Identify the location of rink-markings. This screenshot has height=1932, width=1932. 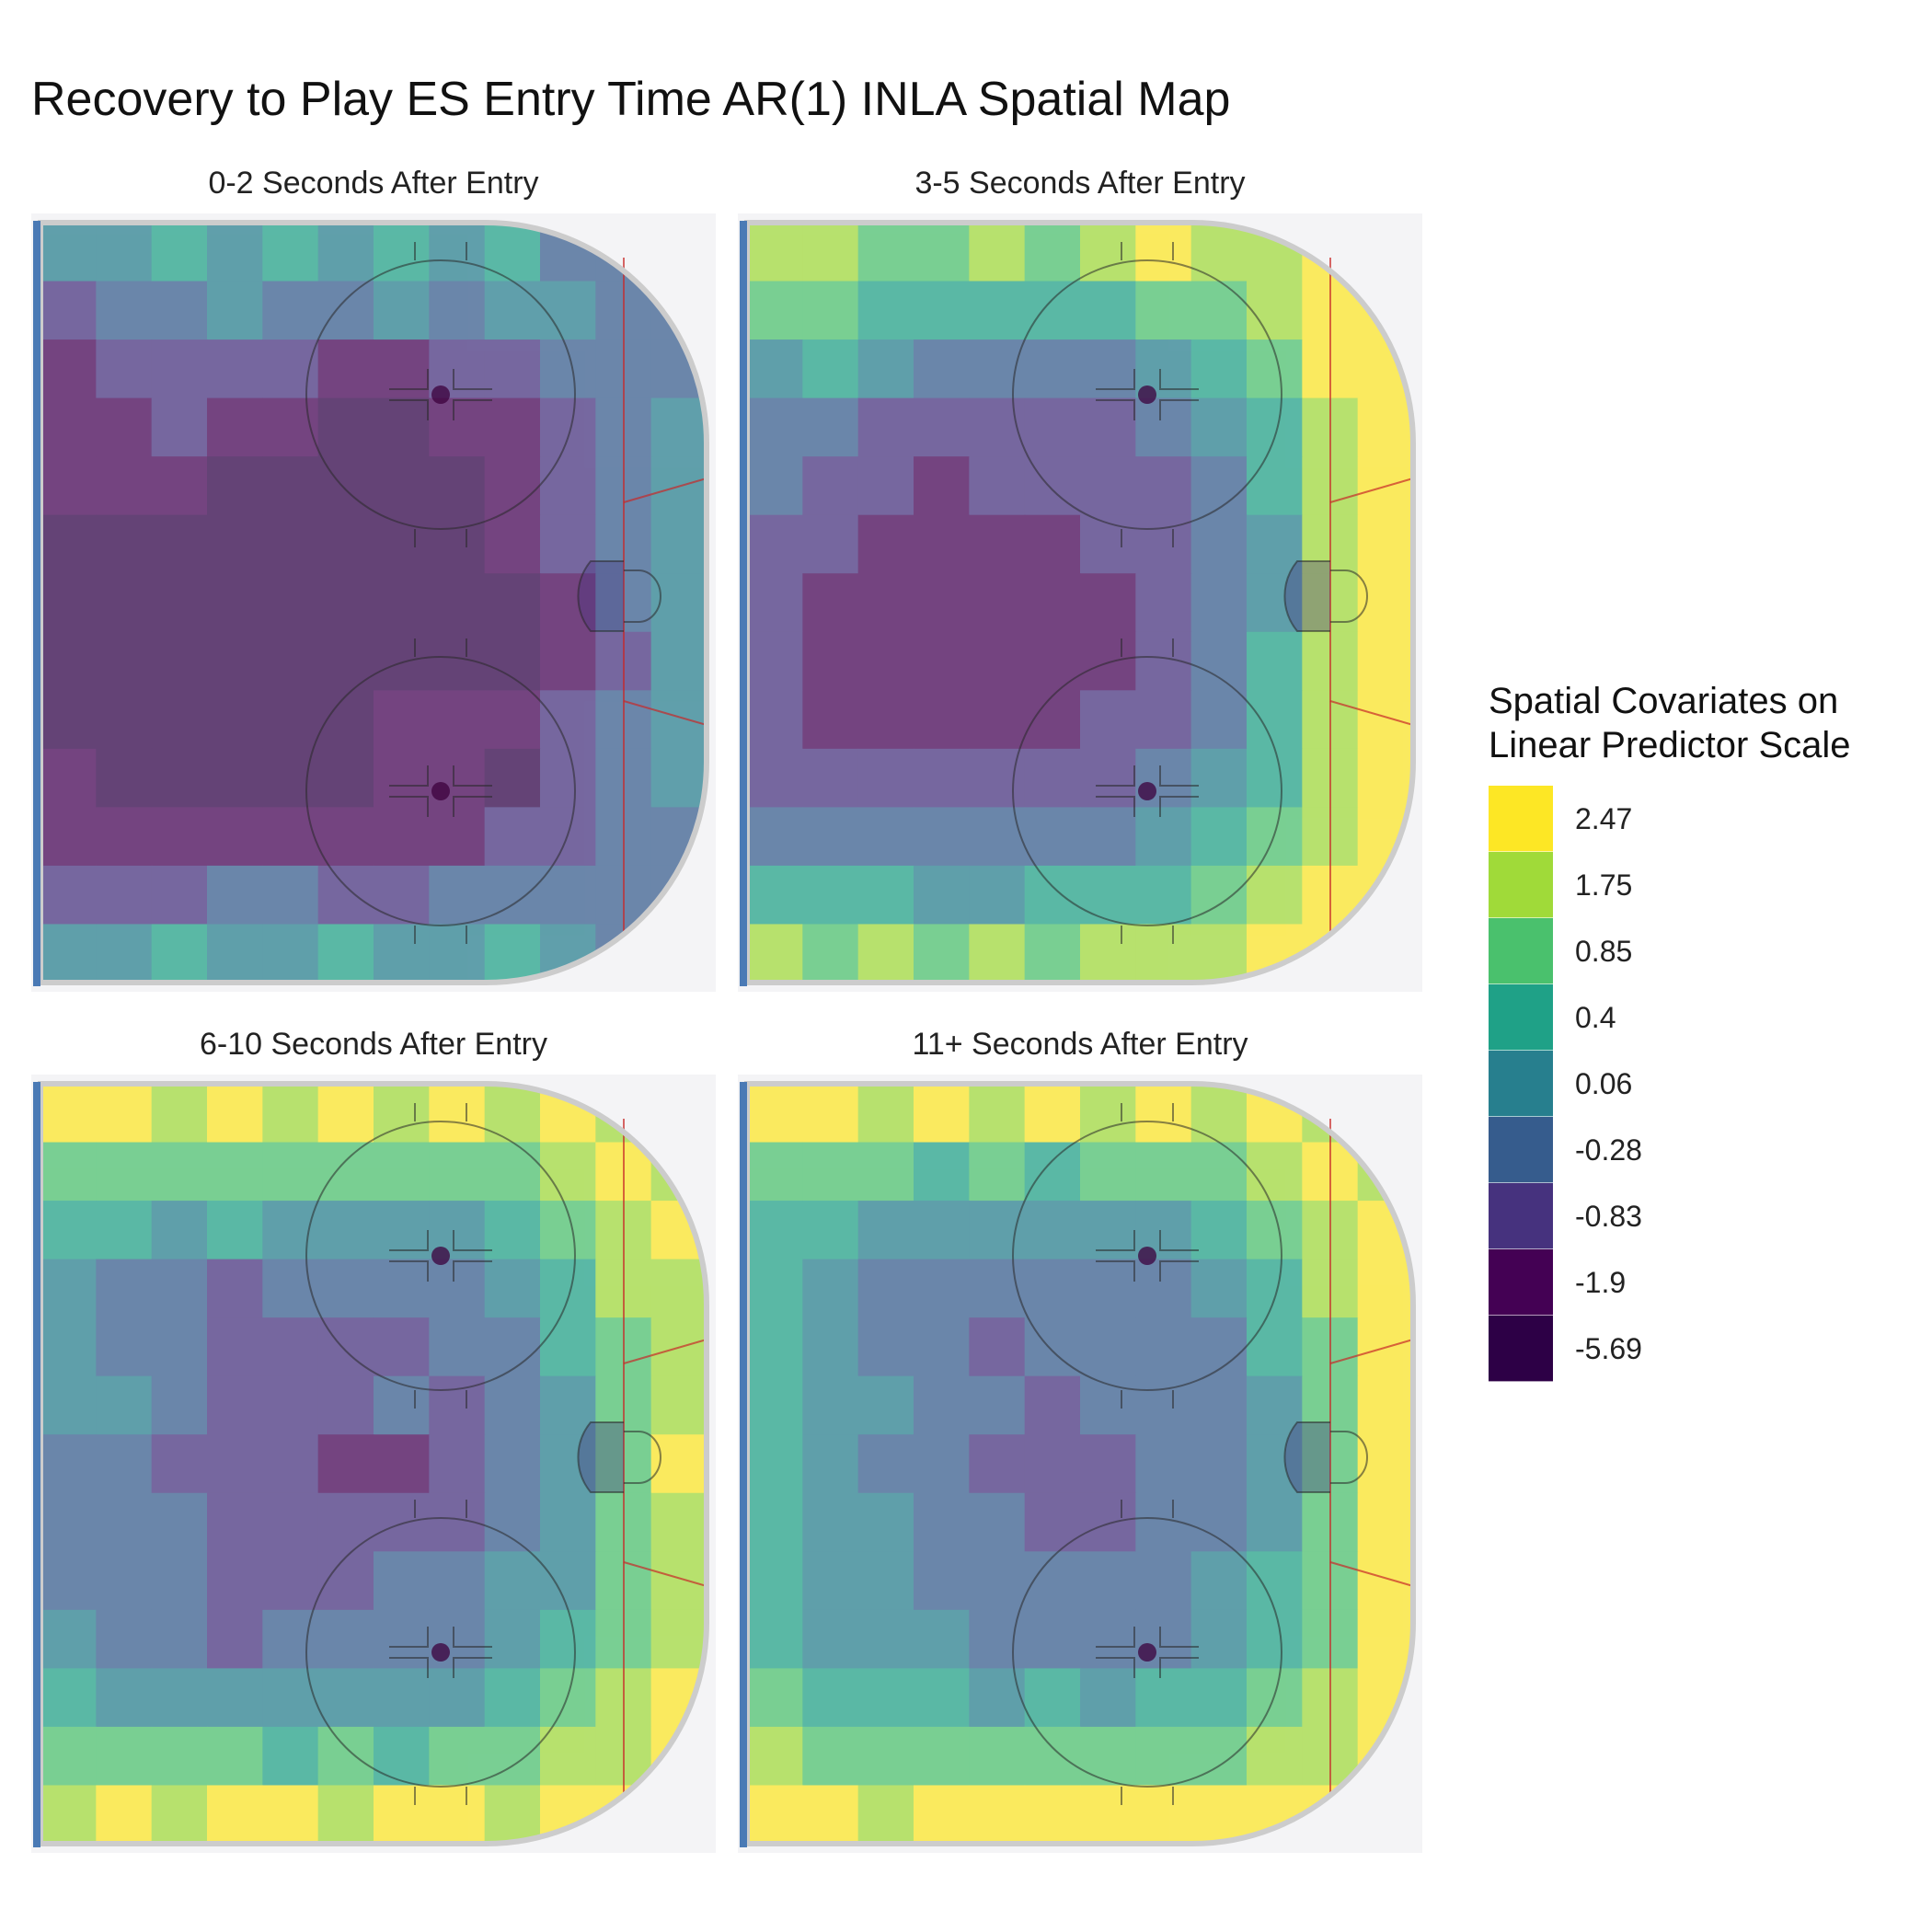
(1213, 1454).